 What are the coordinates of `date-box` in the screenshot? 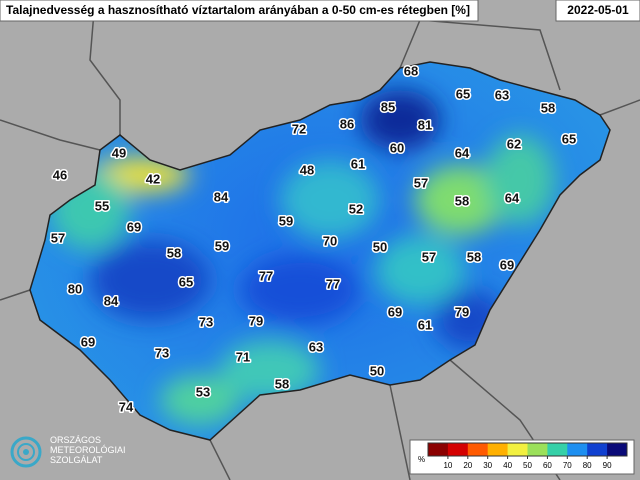 It's located at (597, 11).